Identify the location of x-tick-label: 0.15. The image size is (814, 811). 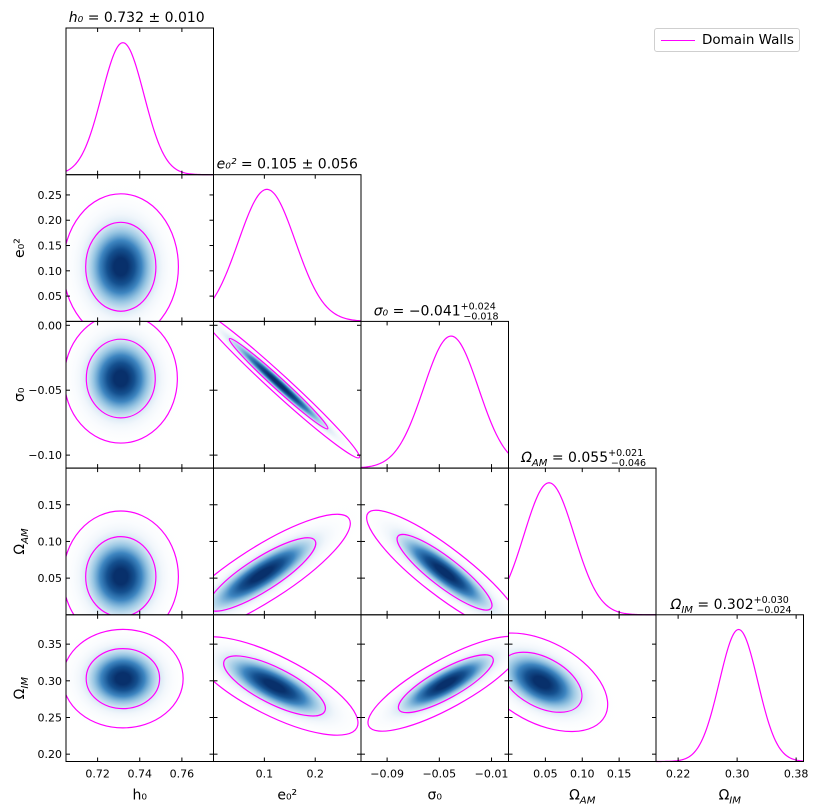
(619, 774).